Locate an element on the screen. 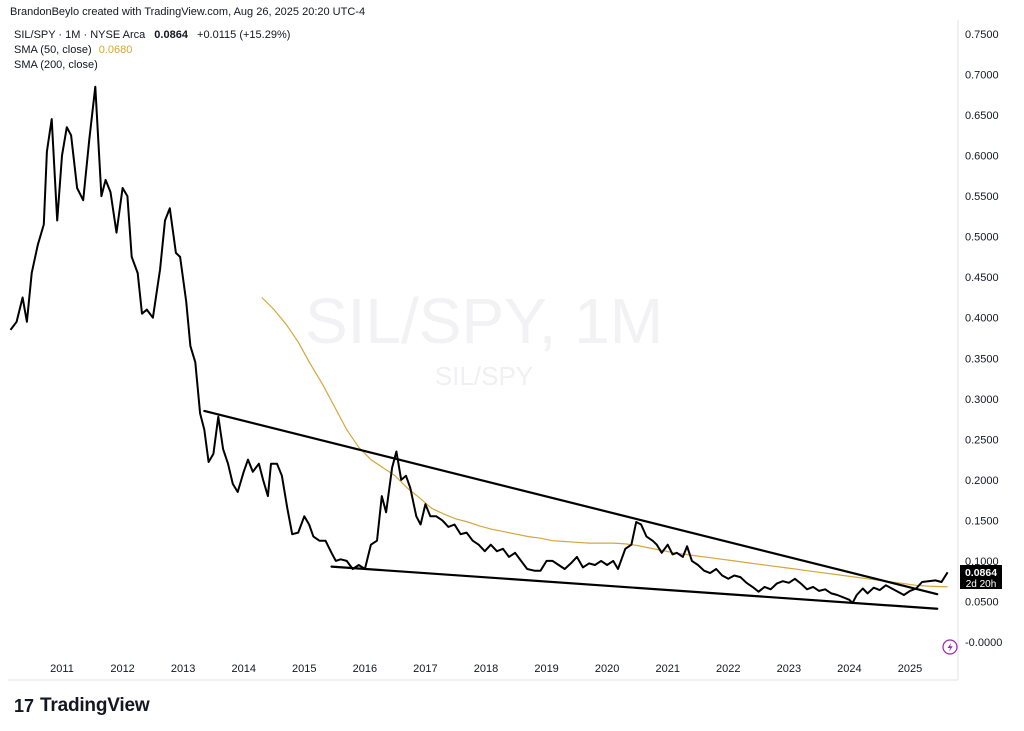  y-tick-label: 0.3000 is located at coordinates (982, 400).